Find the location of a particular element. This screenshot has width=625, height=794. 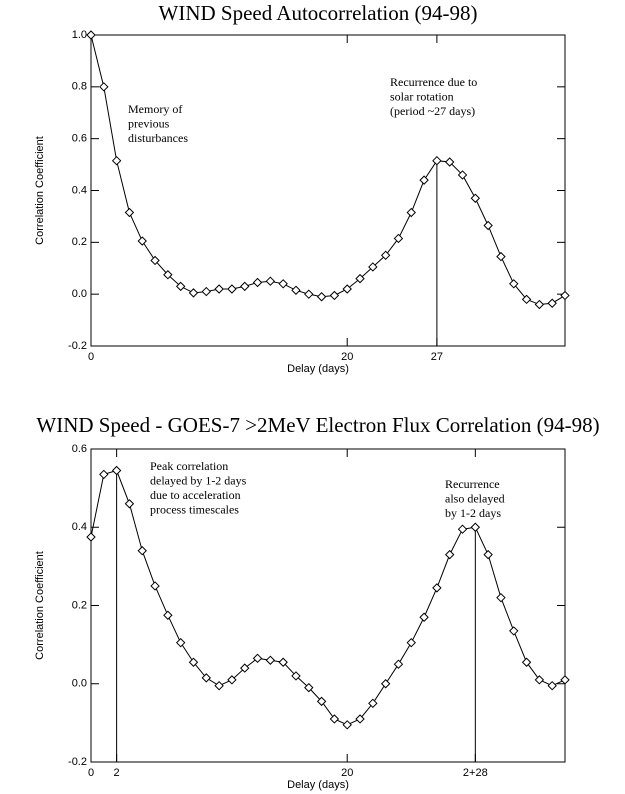

annotation: also delayed is located at coordinates (475, 498).